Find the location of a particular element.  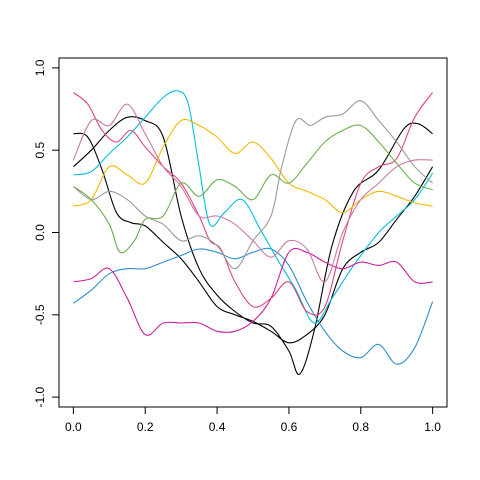

y-tick-label: -0.5 is located at coordinates (40, 314).